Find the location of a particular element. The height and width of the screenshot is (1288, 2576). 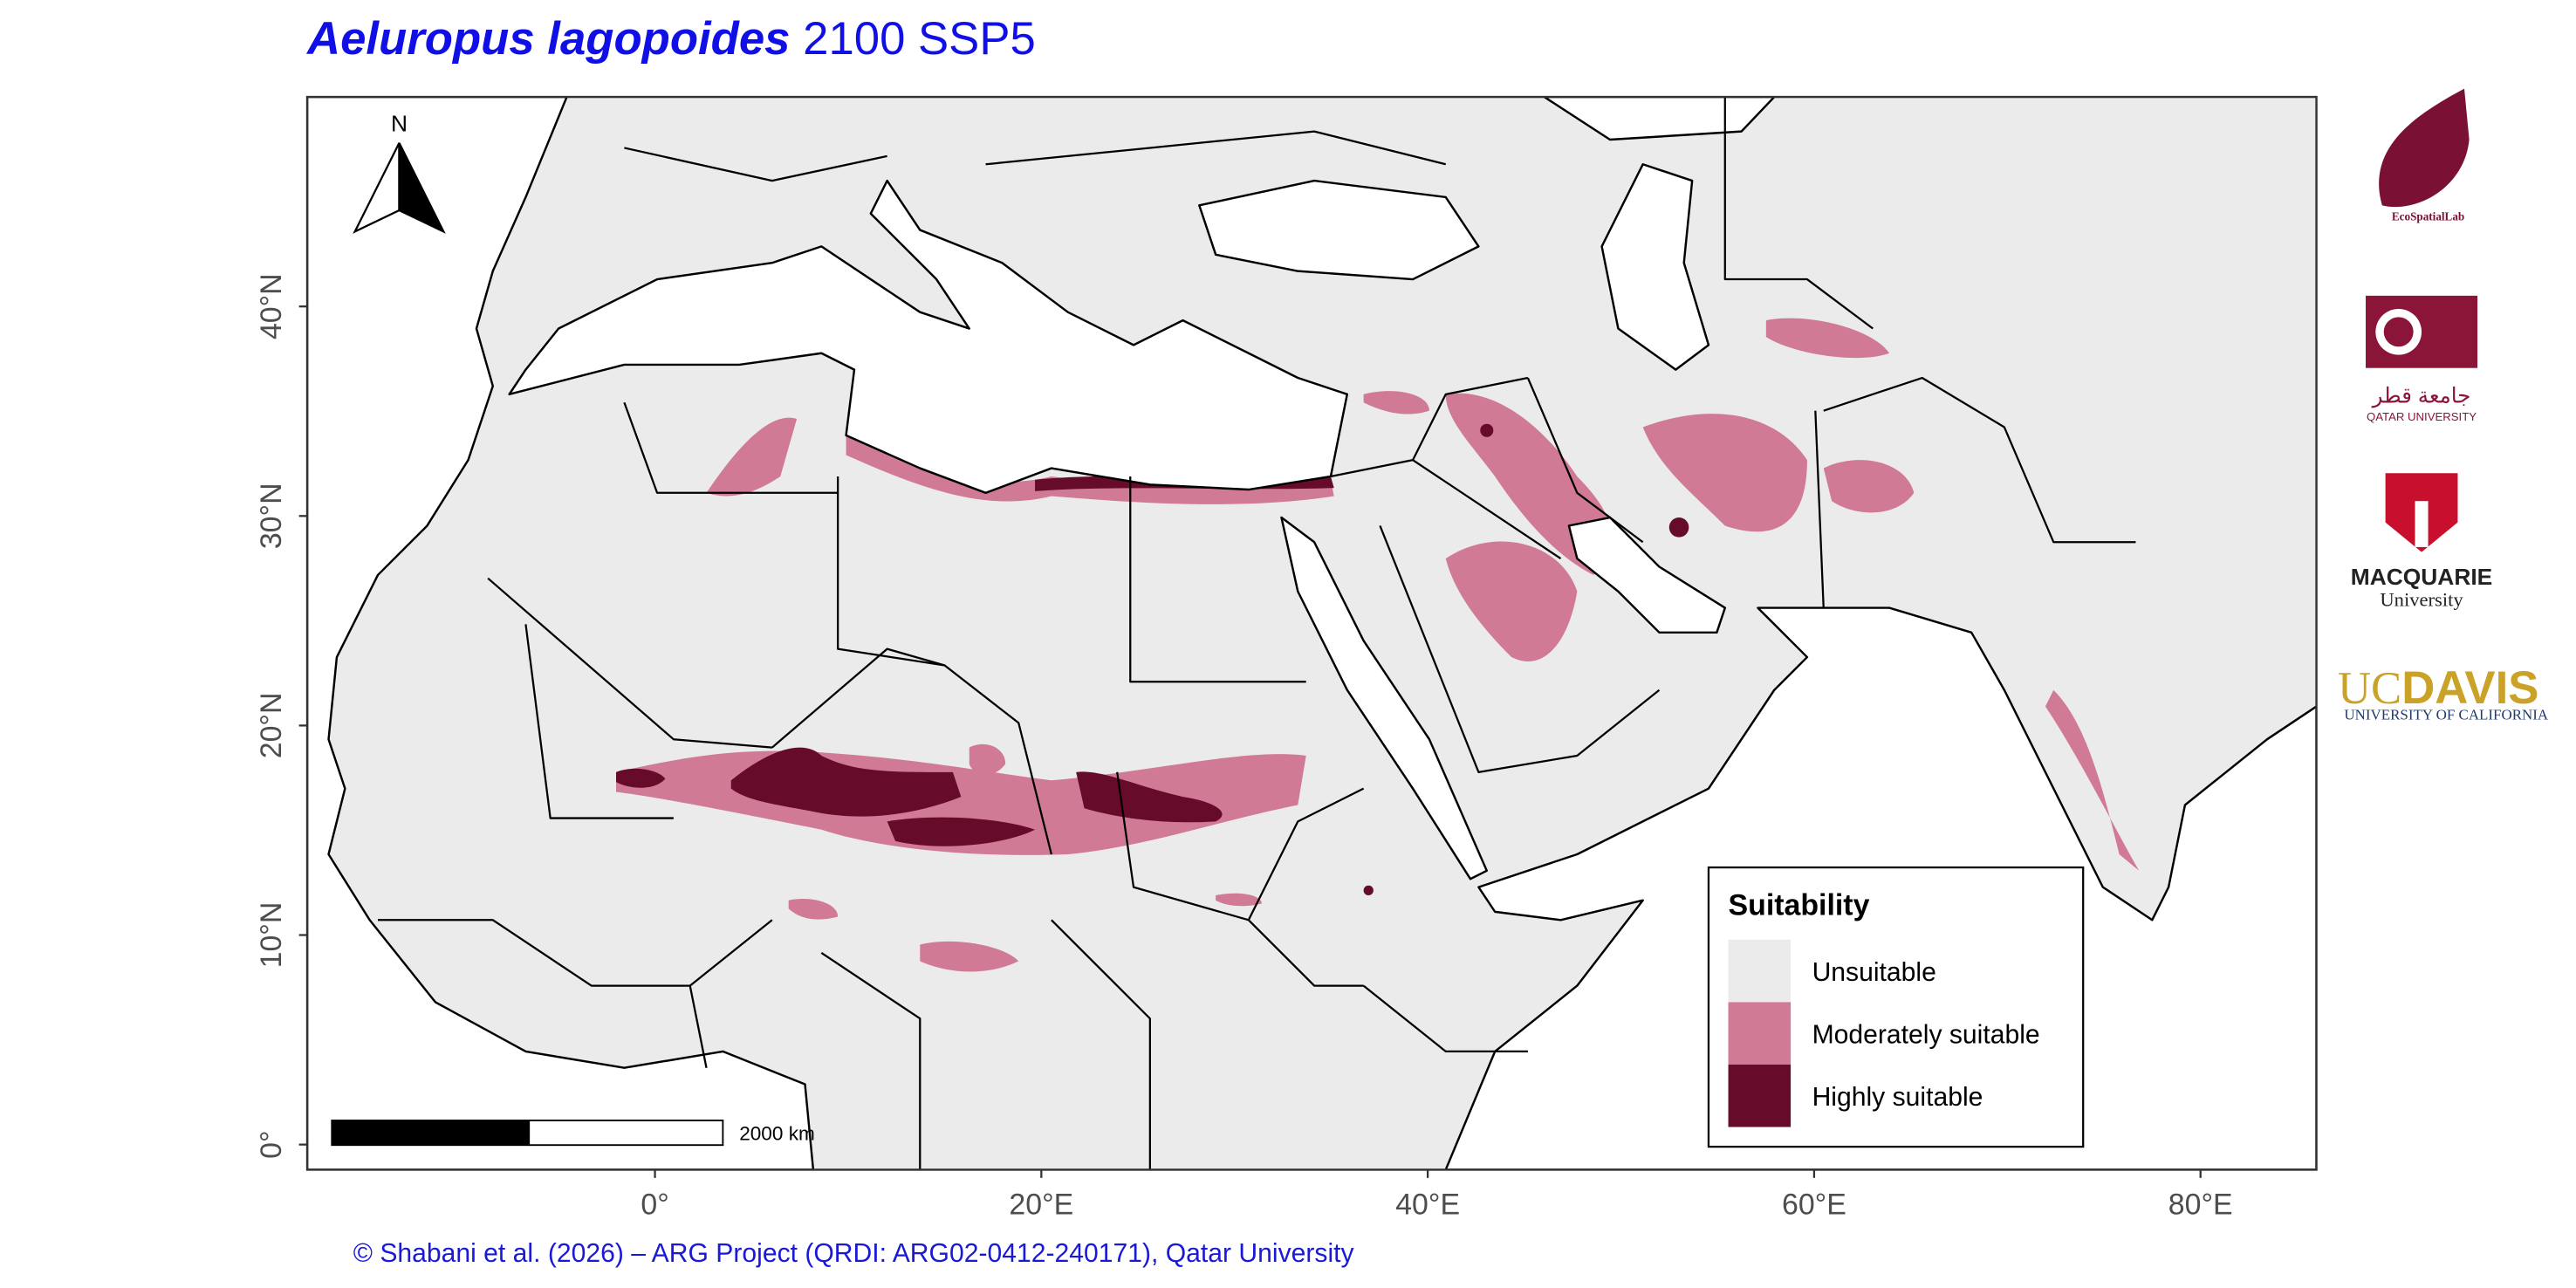

legend-label: Unsuitable is located at coordinates (1874, 972).